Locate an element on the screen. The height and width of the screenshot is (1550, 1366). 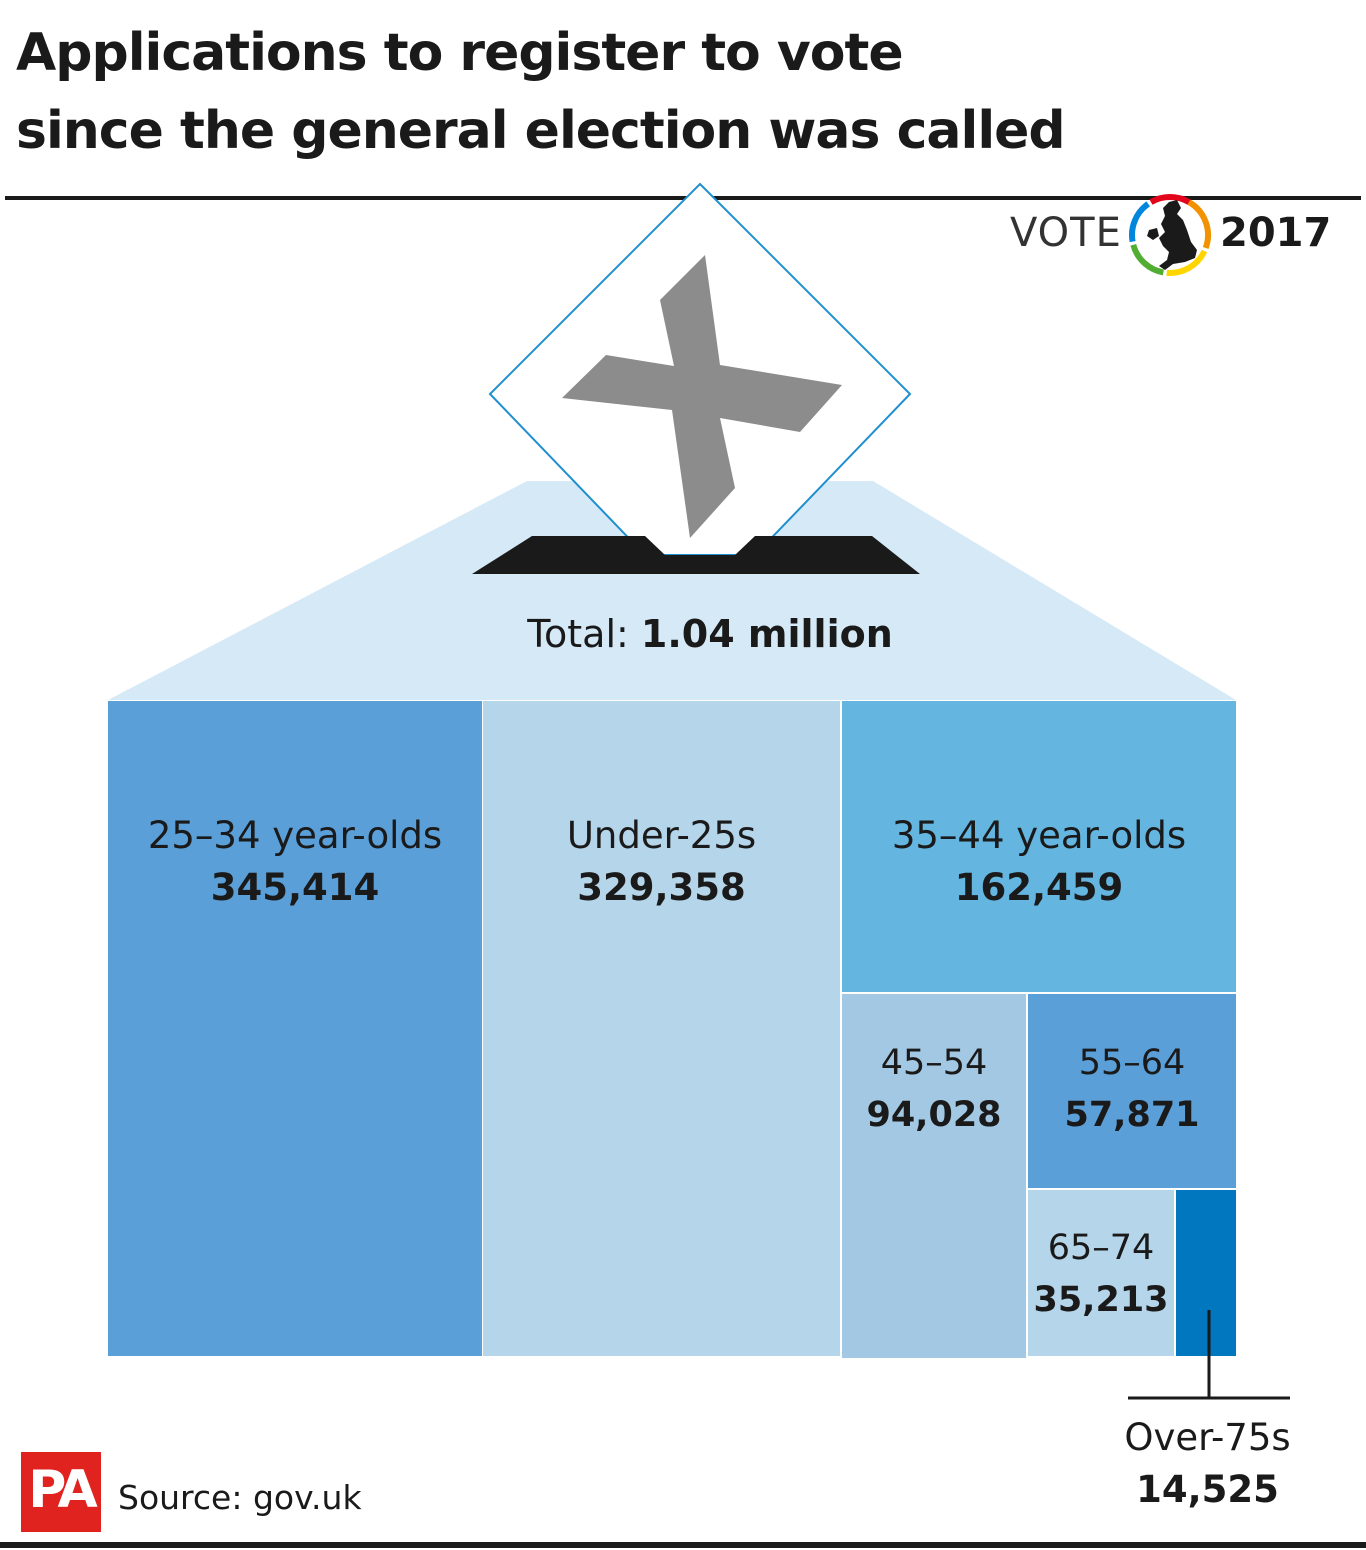
vote-word: VOTE is located at coordinates (1066, 233).